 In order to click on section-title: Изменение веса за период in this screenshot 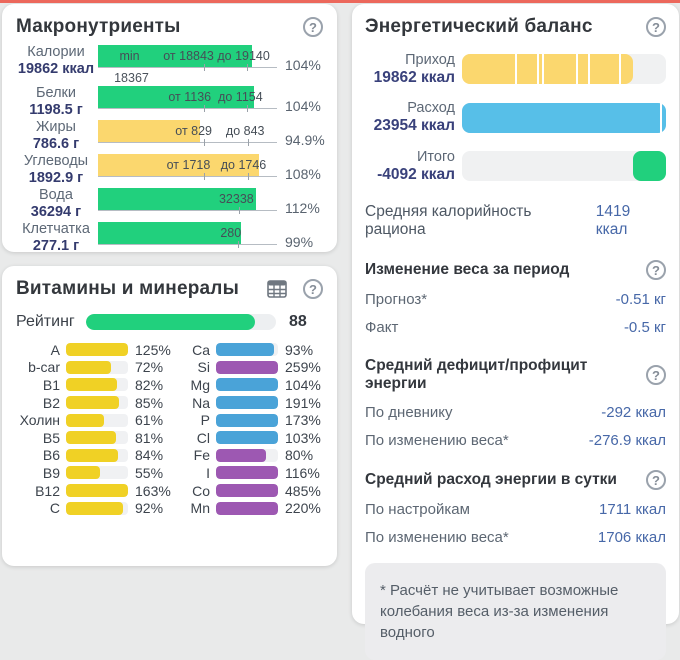, I will do `click(467, 270)`.